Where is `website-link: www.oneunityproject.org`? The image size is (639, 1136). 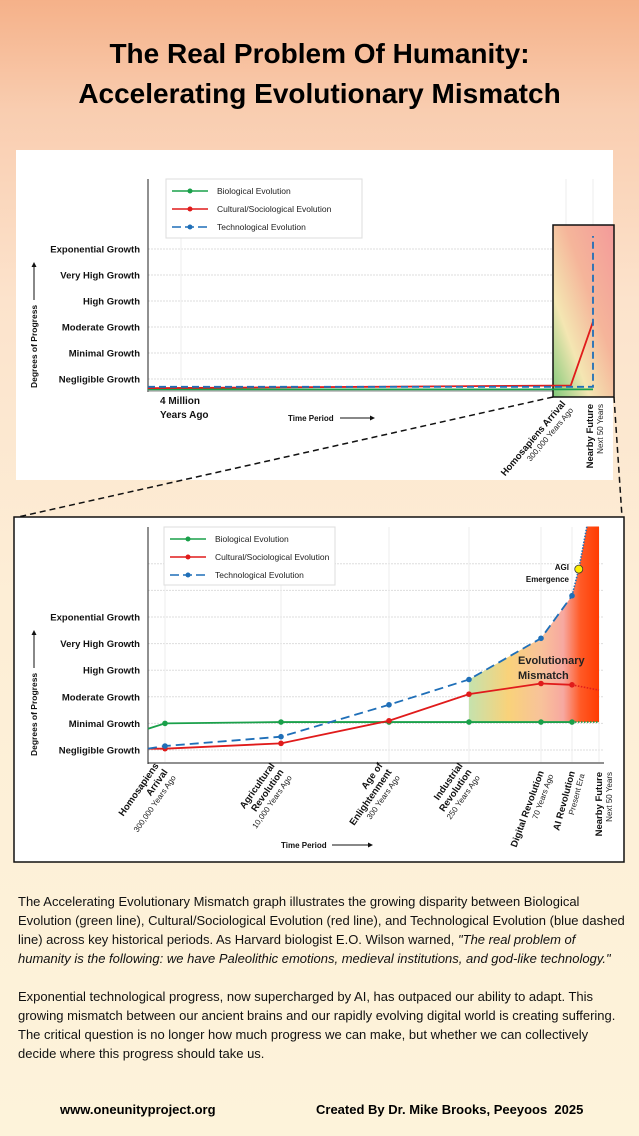
website-link: www.oneunityproject.org is located at coordinates (138, 1109).